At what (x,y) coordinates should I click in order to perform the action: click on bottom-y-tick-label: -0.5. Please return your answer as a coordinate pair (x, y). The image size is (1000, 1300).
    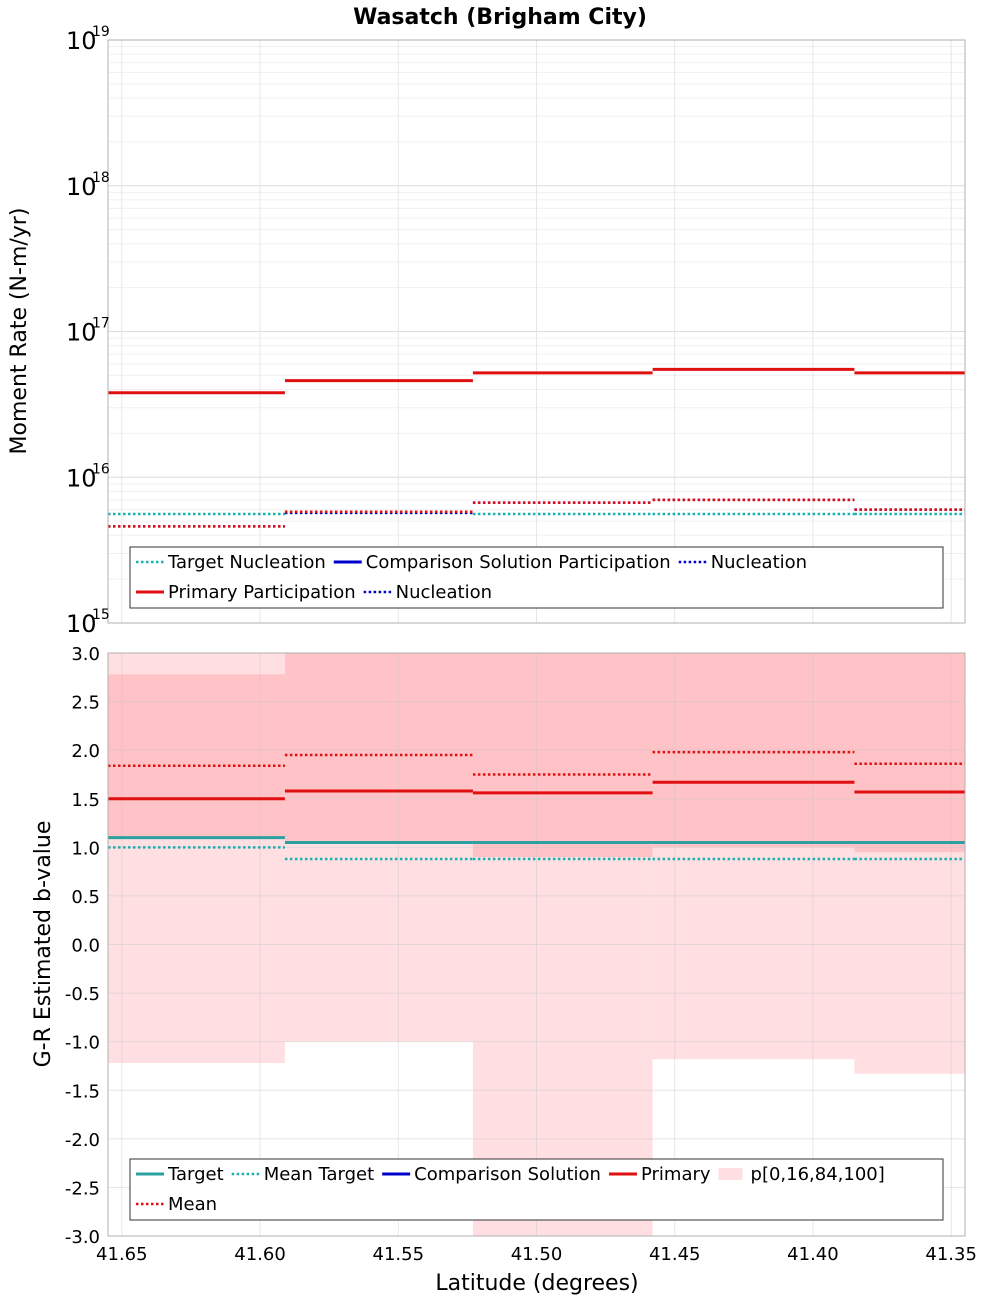
    Looking at the image, I should click on (82, 994).